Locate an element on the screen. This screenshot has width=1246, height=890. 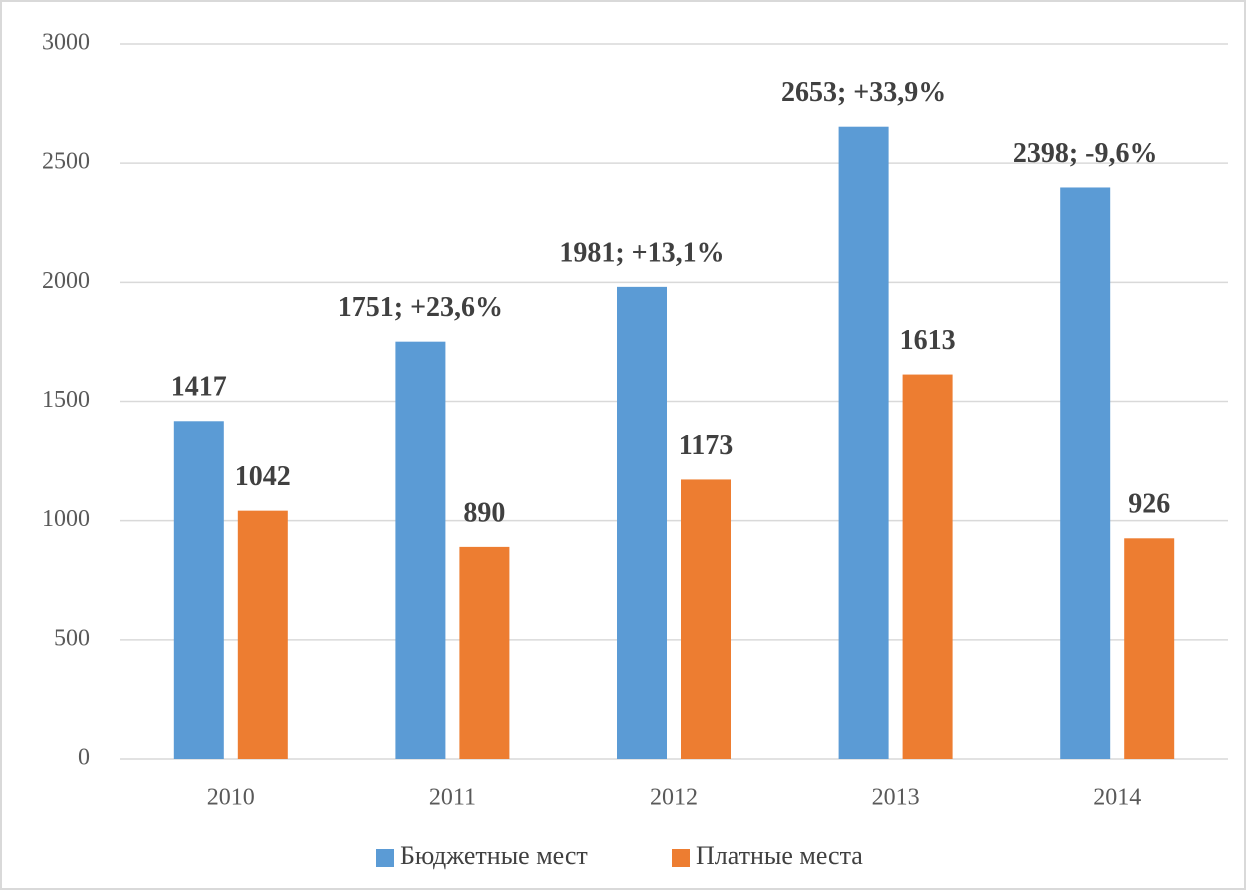
y-tick-label: 3000 is located at coordinates (66, 43).